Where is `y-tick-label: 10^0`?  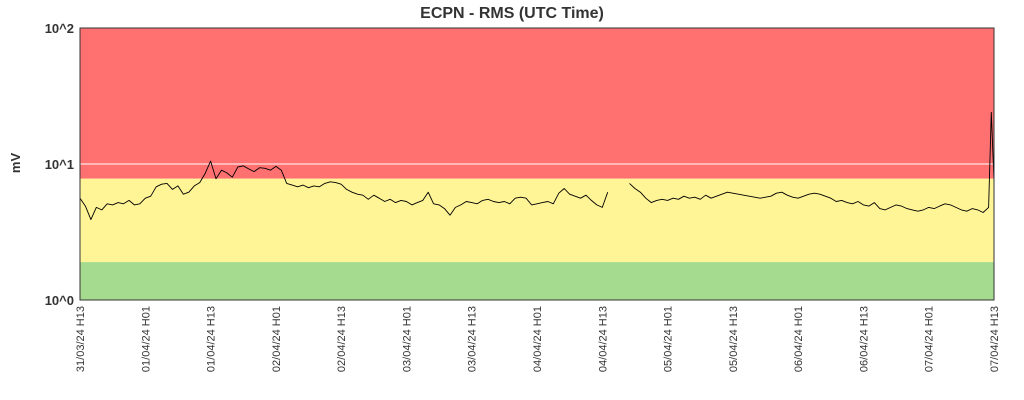 y-tick-label: 10^0 is located at coordinates (59, 300).